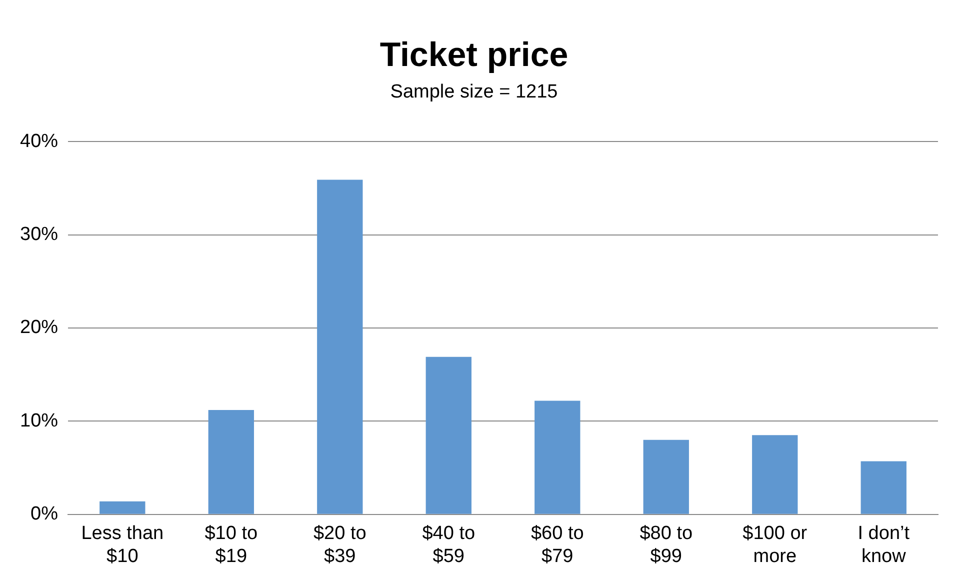 This screenshot has width=956, height=580. What do you see at coordinates (449, 545) in the screenshot?
I see `x-tick-label: $40 to $59` at bounding box center [449, 545].